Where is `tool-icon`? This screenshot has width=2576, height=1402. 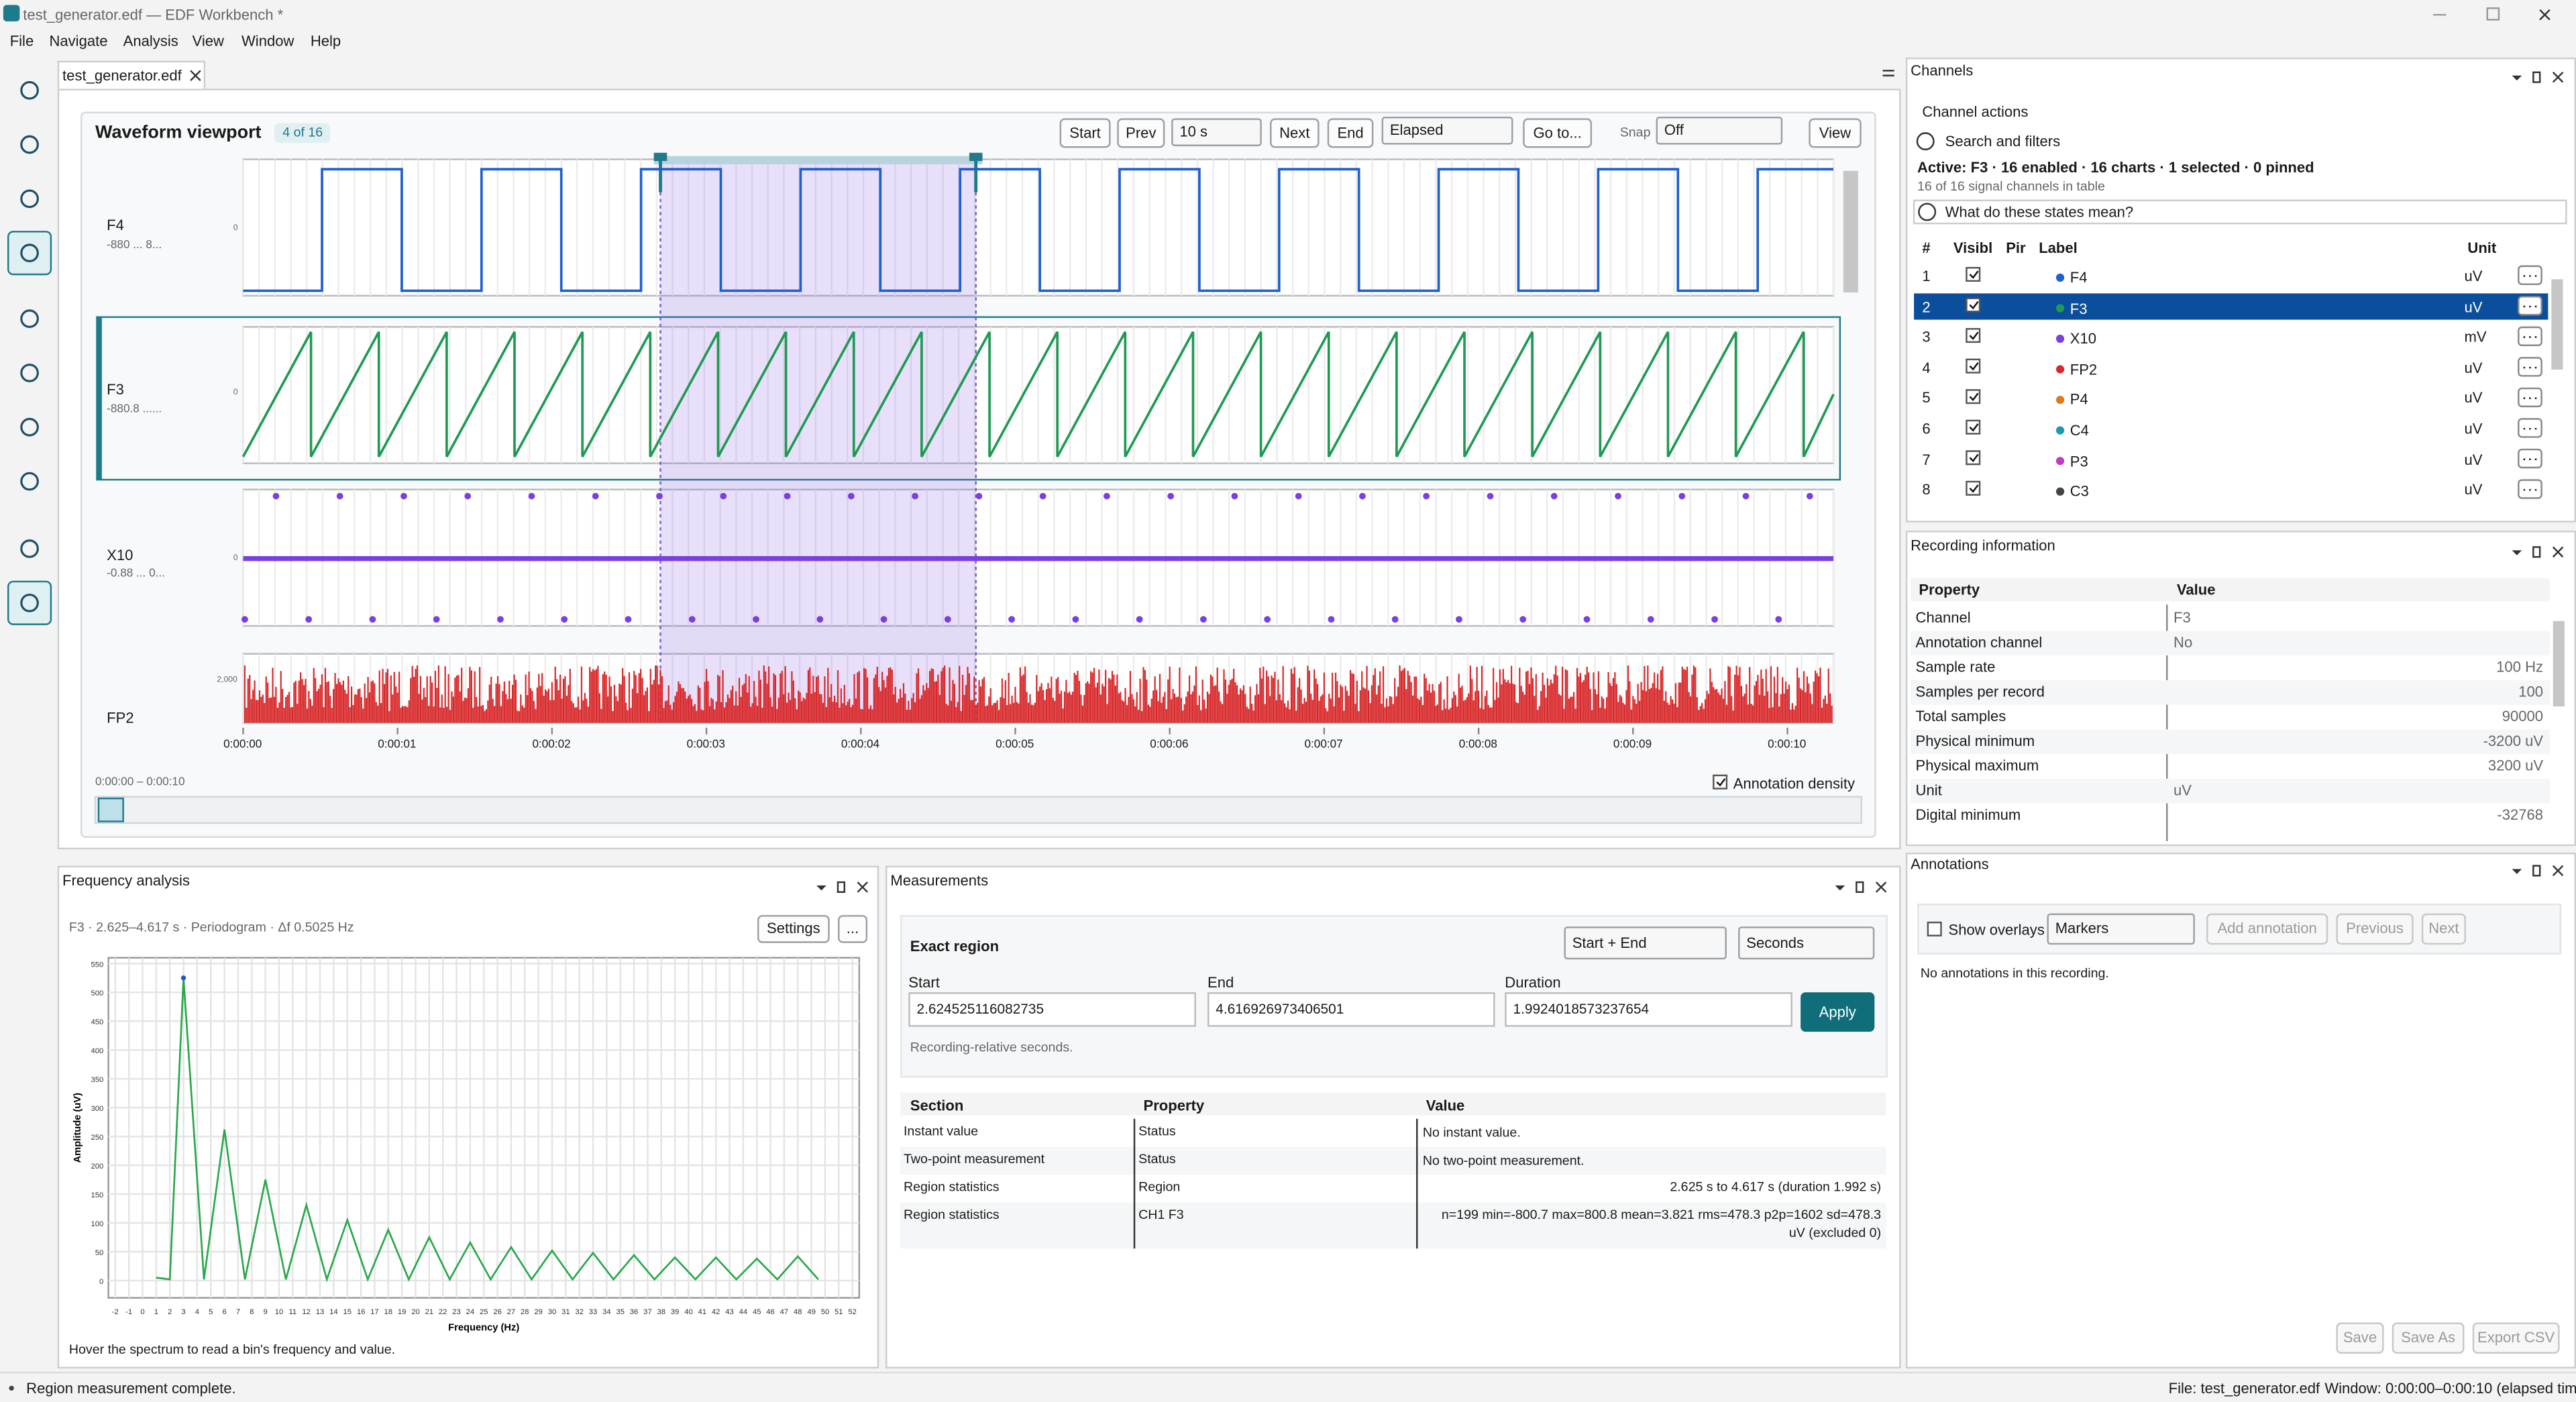
tool-icon is located at coordinates (29, 603).